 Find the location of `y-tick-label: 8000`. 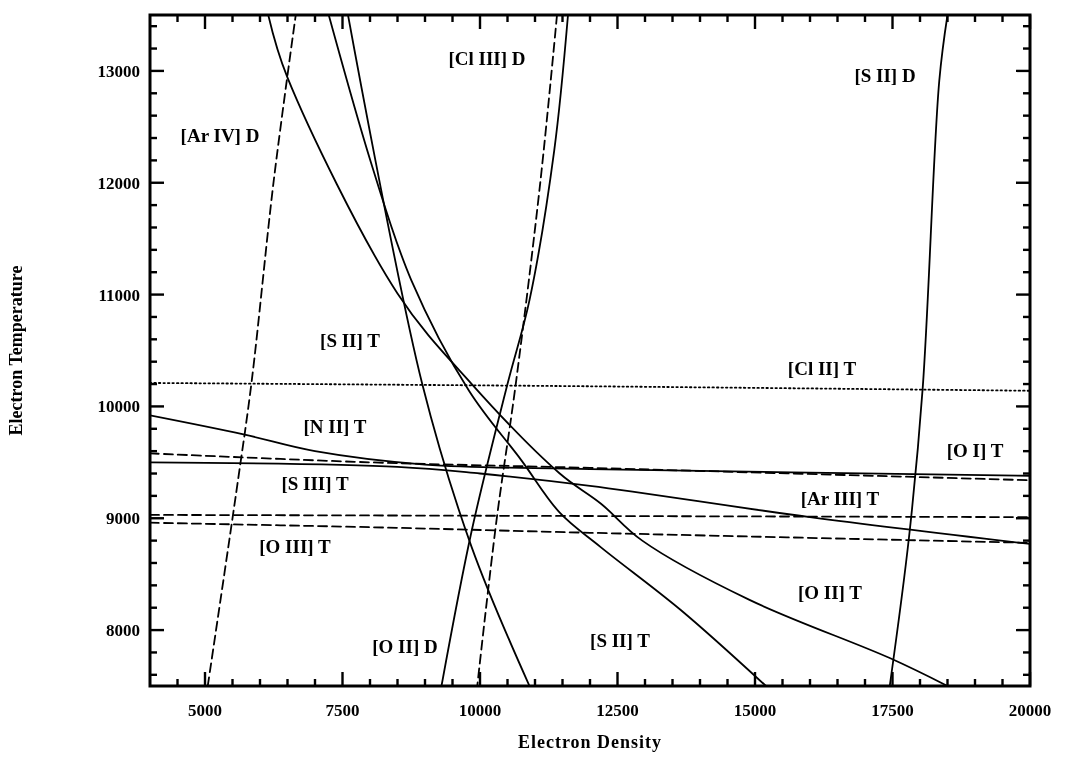

y-tick-label: 8000 is located at coordinates (123, 631).